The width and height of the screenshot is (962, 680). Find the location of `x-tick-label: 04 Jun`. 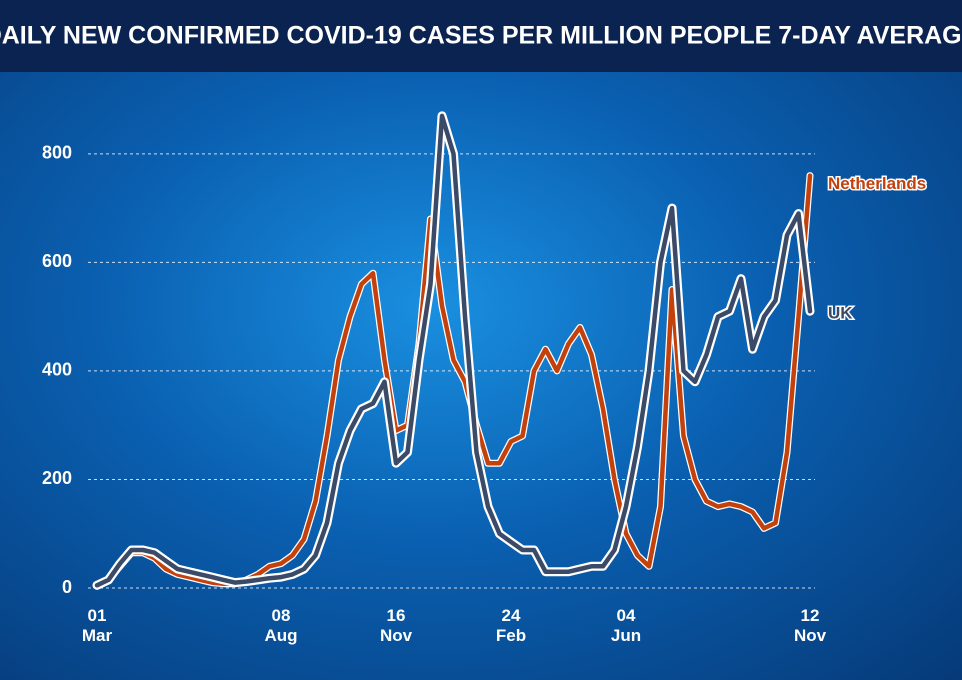

x-tick-label: 04 Jun is located at coordinates (626, 625).